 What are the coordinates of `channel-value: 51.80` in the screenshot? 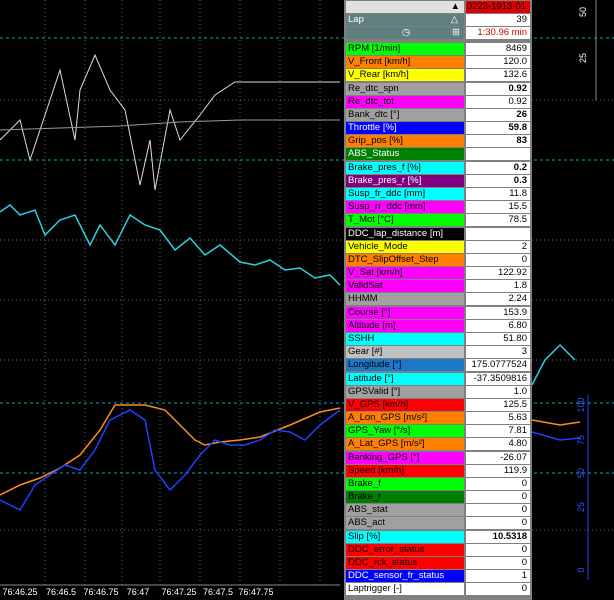 It's located at (498, 338).